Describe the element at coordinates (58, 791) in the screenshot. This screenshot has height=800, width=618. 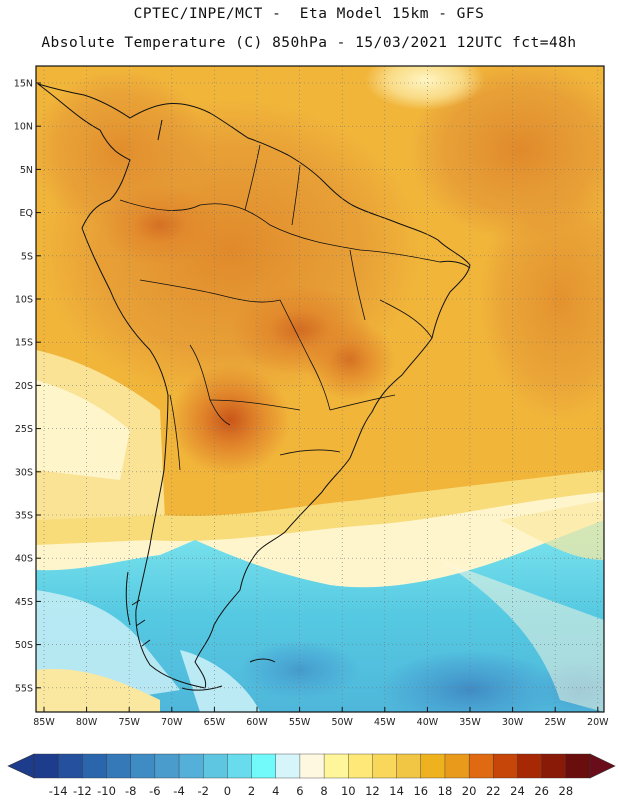
I see `colorbar-label: -14` at that location.